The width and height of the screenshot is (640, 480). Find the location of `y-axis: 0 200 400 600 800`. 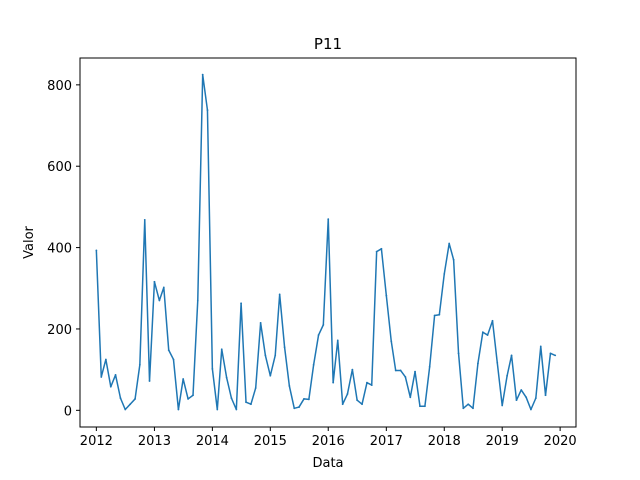

y-axis: 0 200 400 600 800 is located at coordinates (63, 249).